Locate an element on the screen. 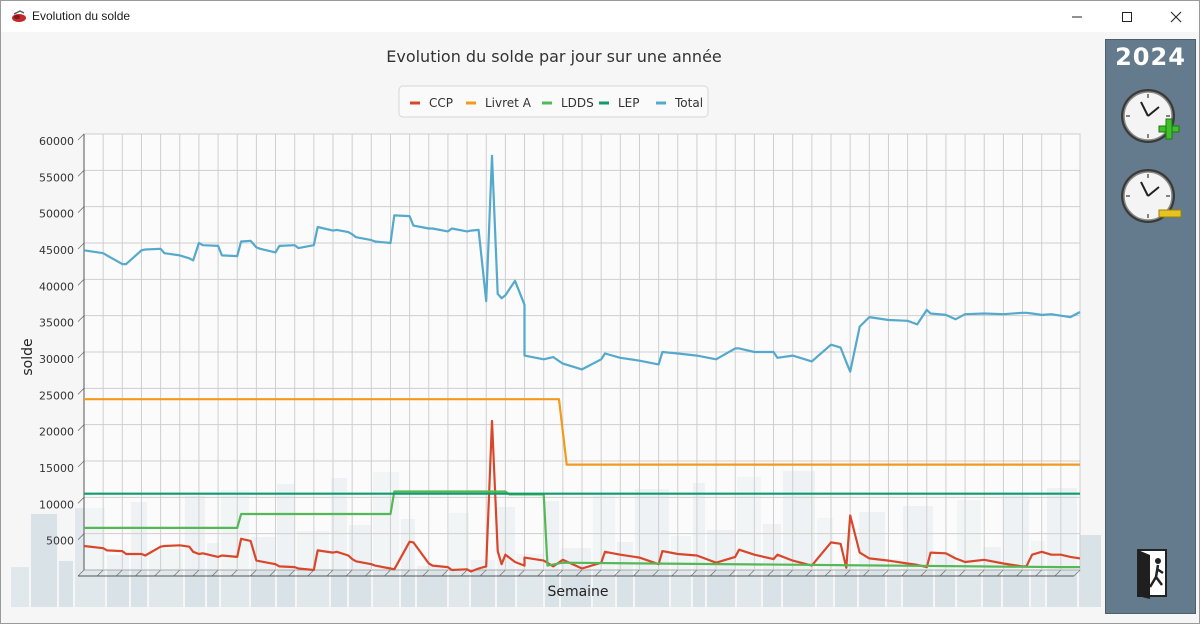 The image size is (1200, 624). y-tick-label: 25000 is located at coordinates (56, 395).